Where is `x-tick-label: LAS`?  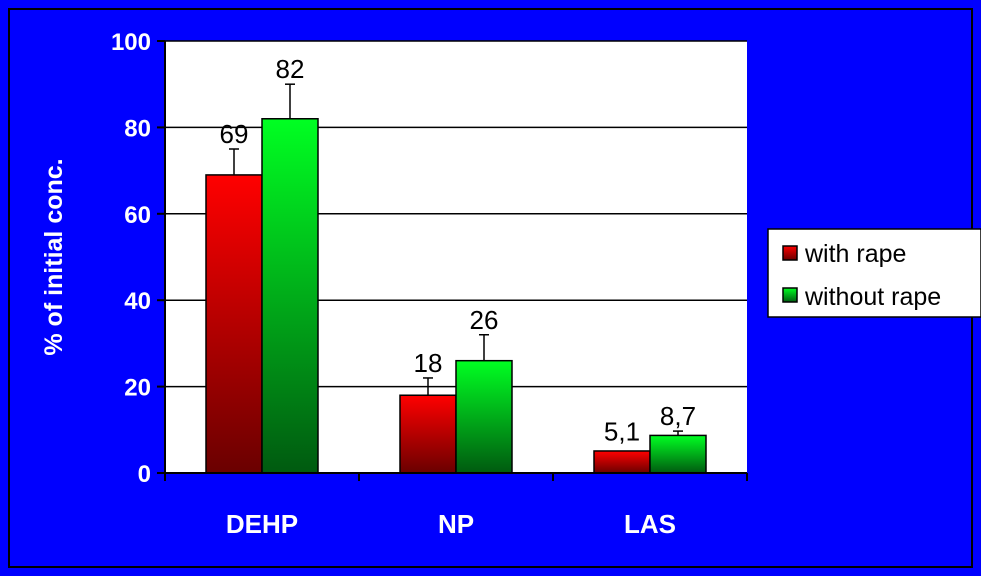
x-tick-label: LAS is located at coordinates (650, 524).